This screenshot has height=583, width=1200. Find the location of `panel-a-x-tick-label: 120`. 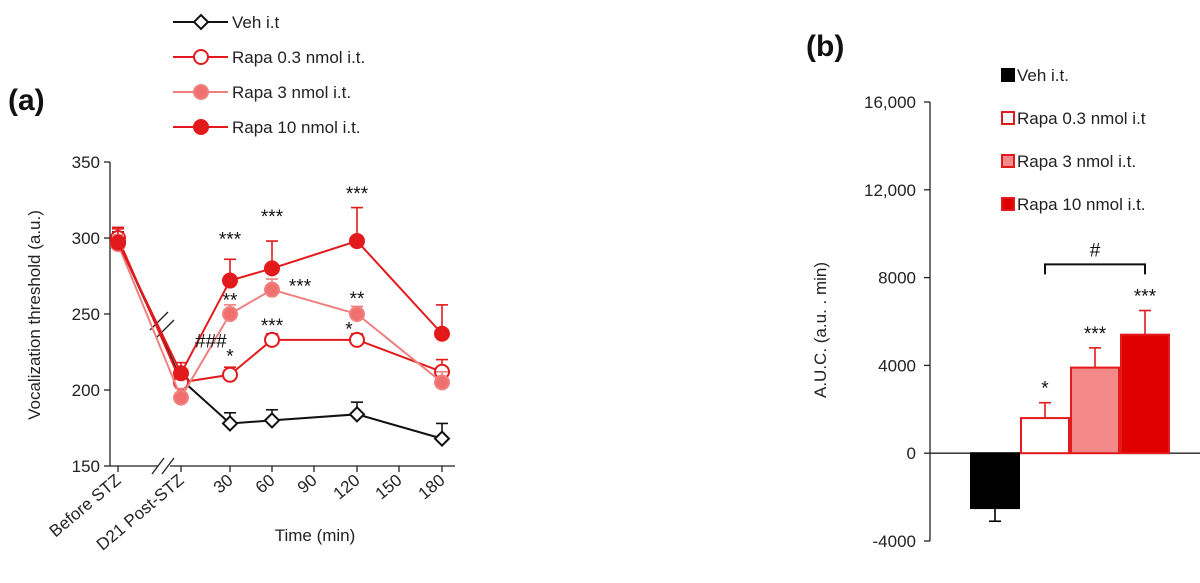

panel-a-x-tick-label: 120 is located at coordinates (347, 487).